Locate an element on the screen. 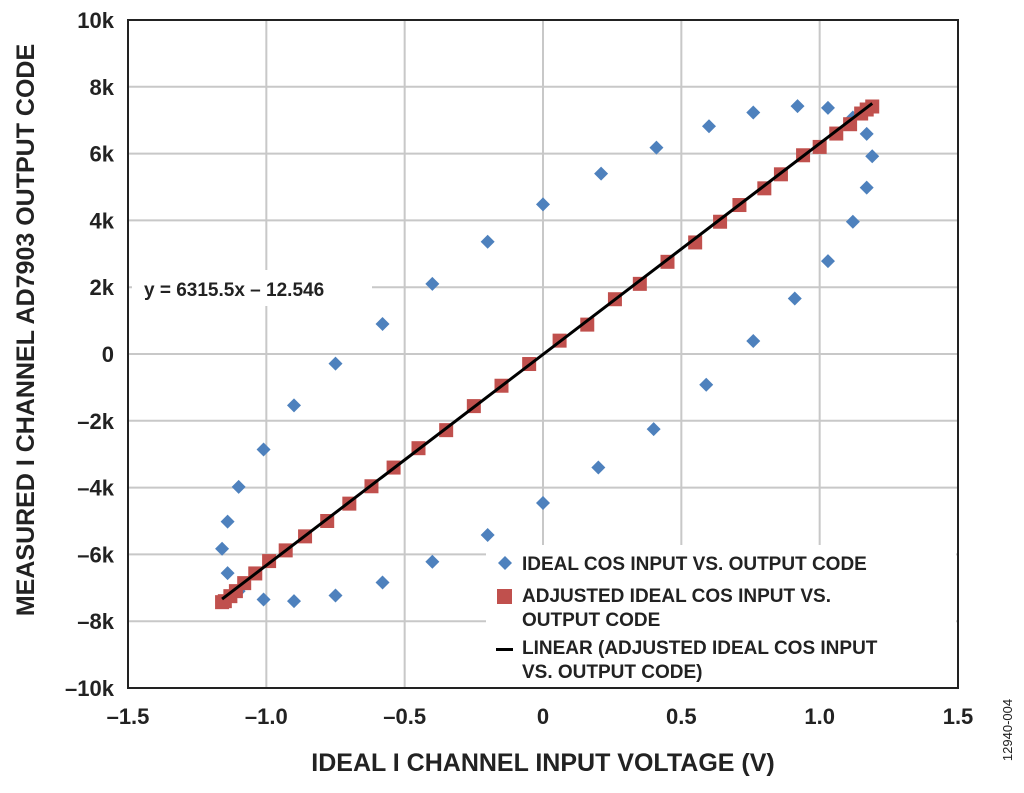  legend-line-marker is located at coordinates (504, 649).